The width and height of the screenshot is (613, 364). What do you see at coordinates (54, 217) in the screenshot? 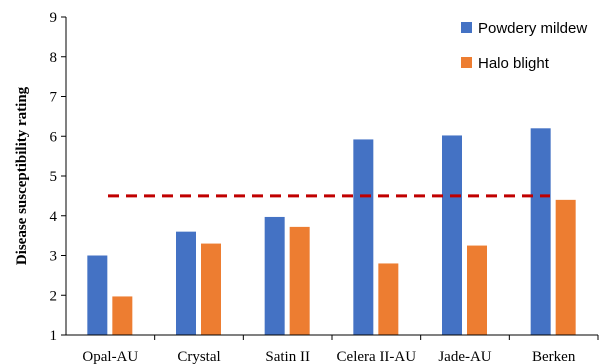
I see `y-tick-label: 4` at bounding box center [54, 217].